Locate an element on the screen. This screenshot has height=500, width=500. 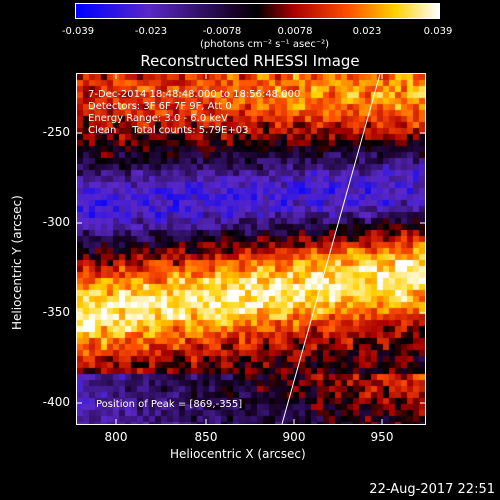
colorbar-tick: 0.039 is located at coordinates (438, 31).